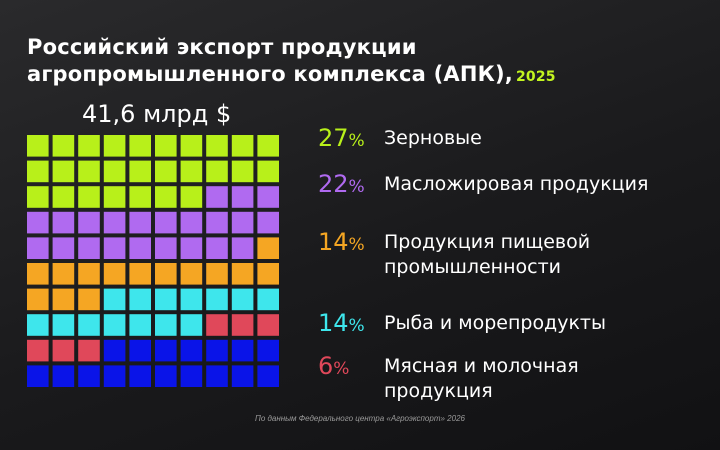  Describe the element at coordinates (333, 138) in the screenshot. I see `legend-percent-value: 27` at that location.